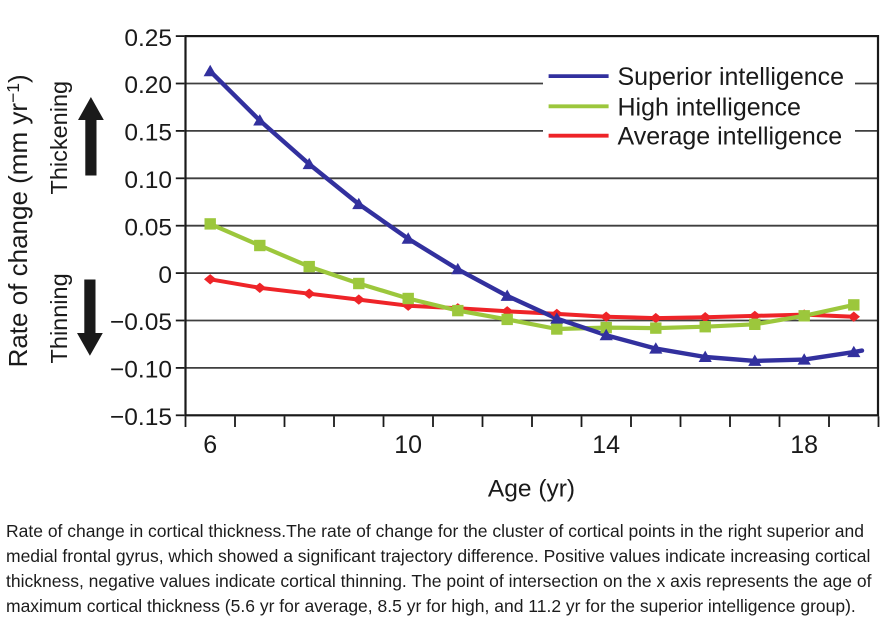  Describe the element at coordinates (59, 318) in the screenshot. I see `svg-text: Thinning` at that location.